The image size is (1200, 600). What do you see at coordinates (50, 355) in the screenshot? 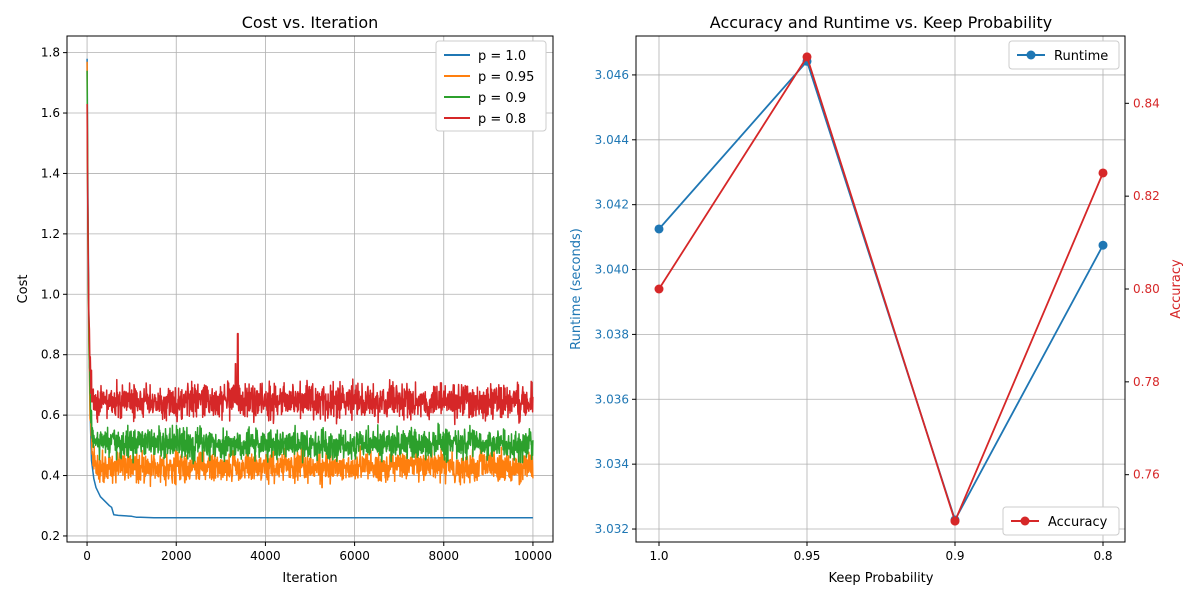
I see `cost-y-tick-label: 0.8` at bounding box center [50, 355].